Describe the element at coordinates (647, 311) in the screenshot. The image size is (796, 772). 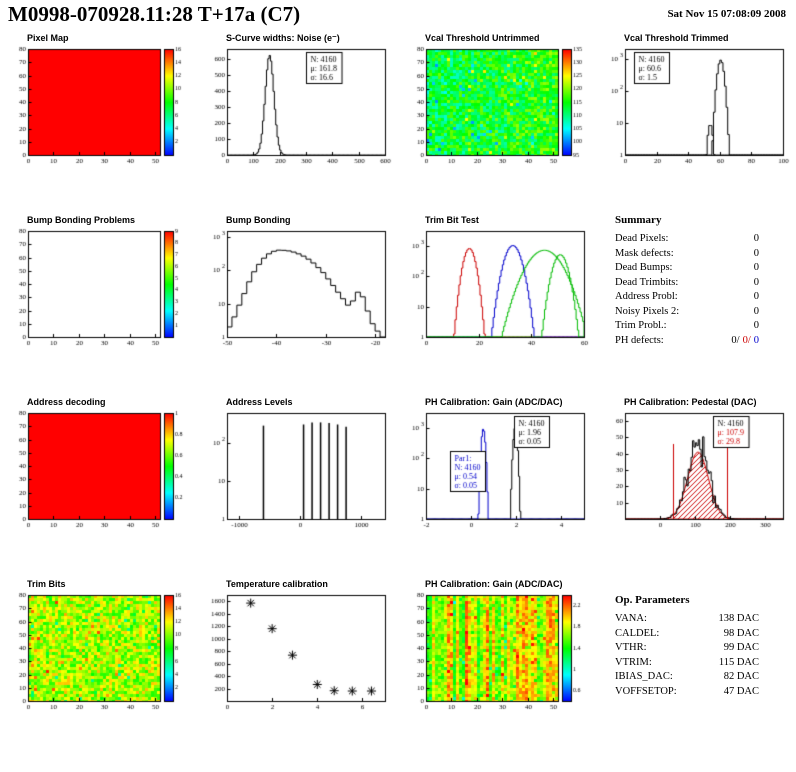
I see `summary-label: Noisy Pixels 2:` at that location.